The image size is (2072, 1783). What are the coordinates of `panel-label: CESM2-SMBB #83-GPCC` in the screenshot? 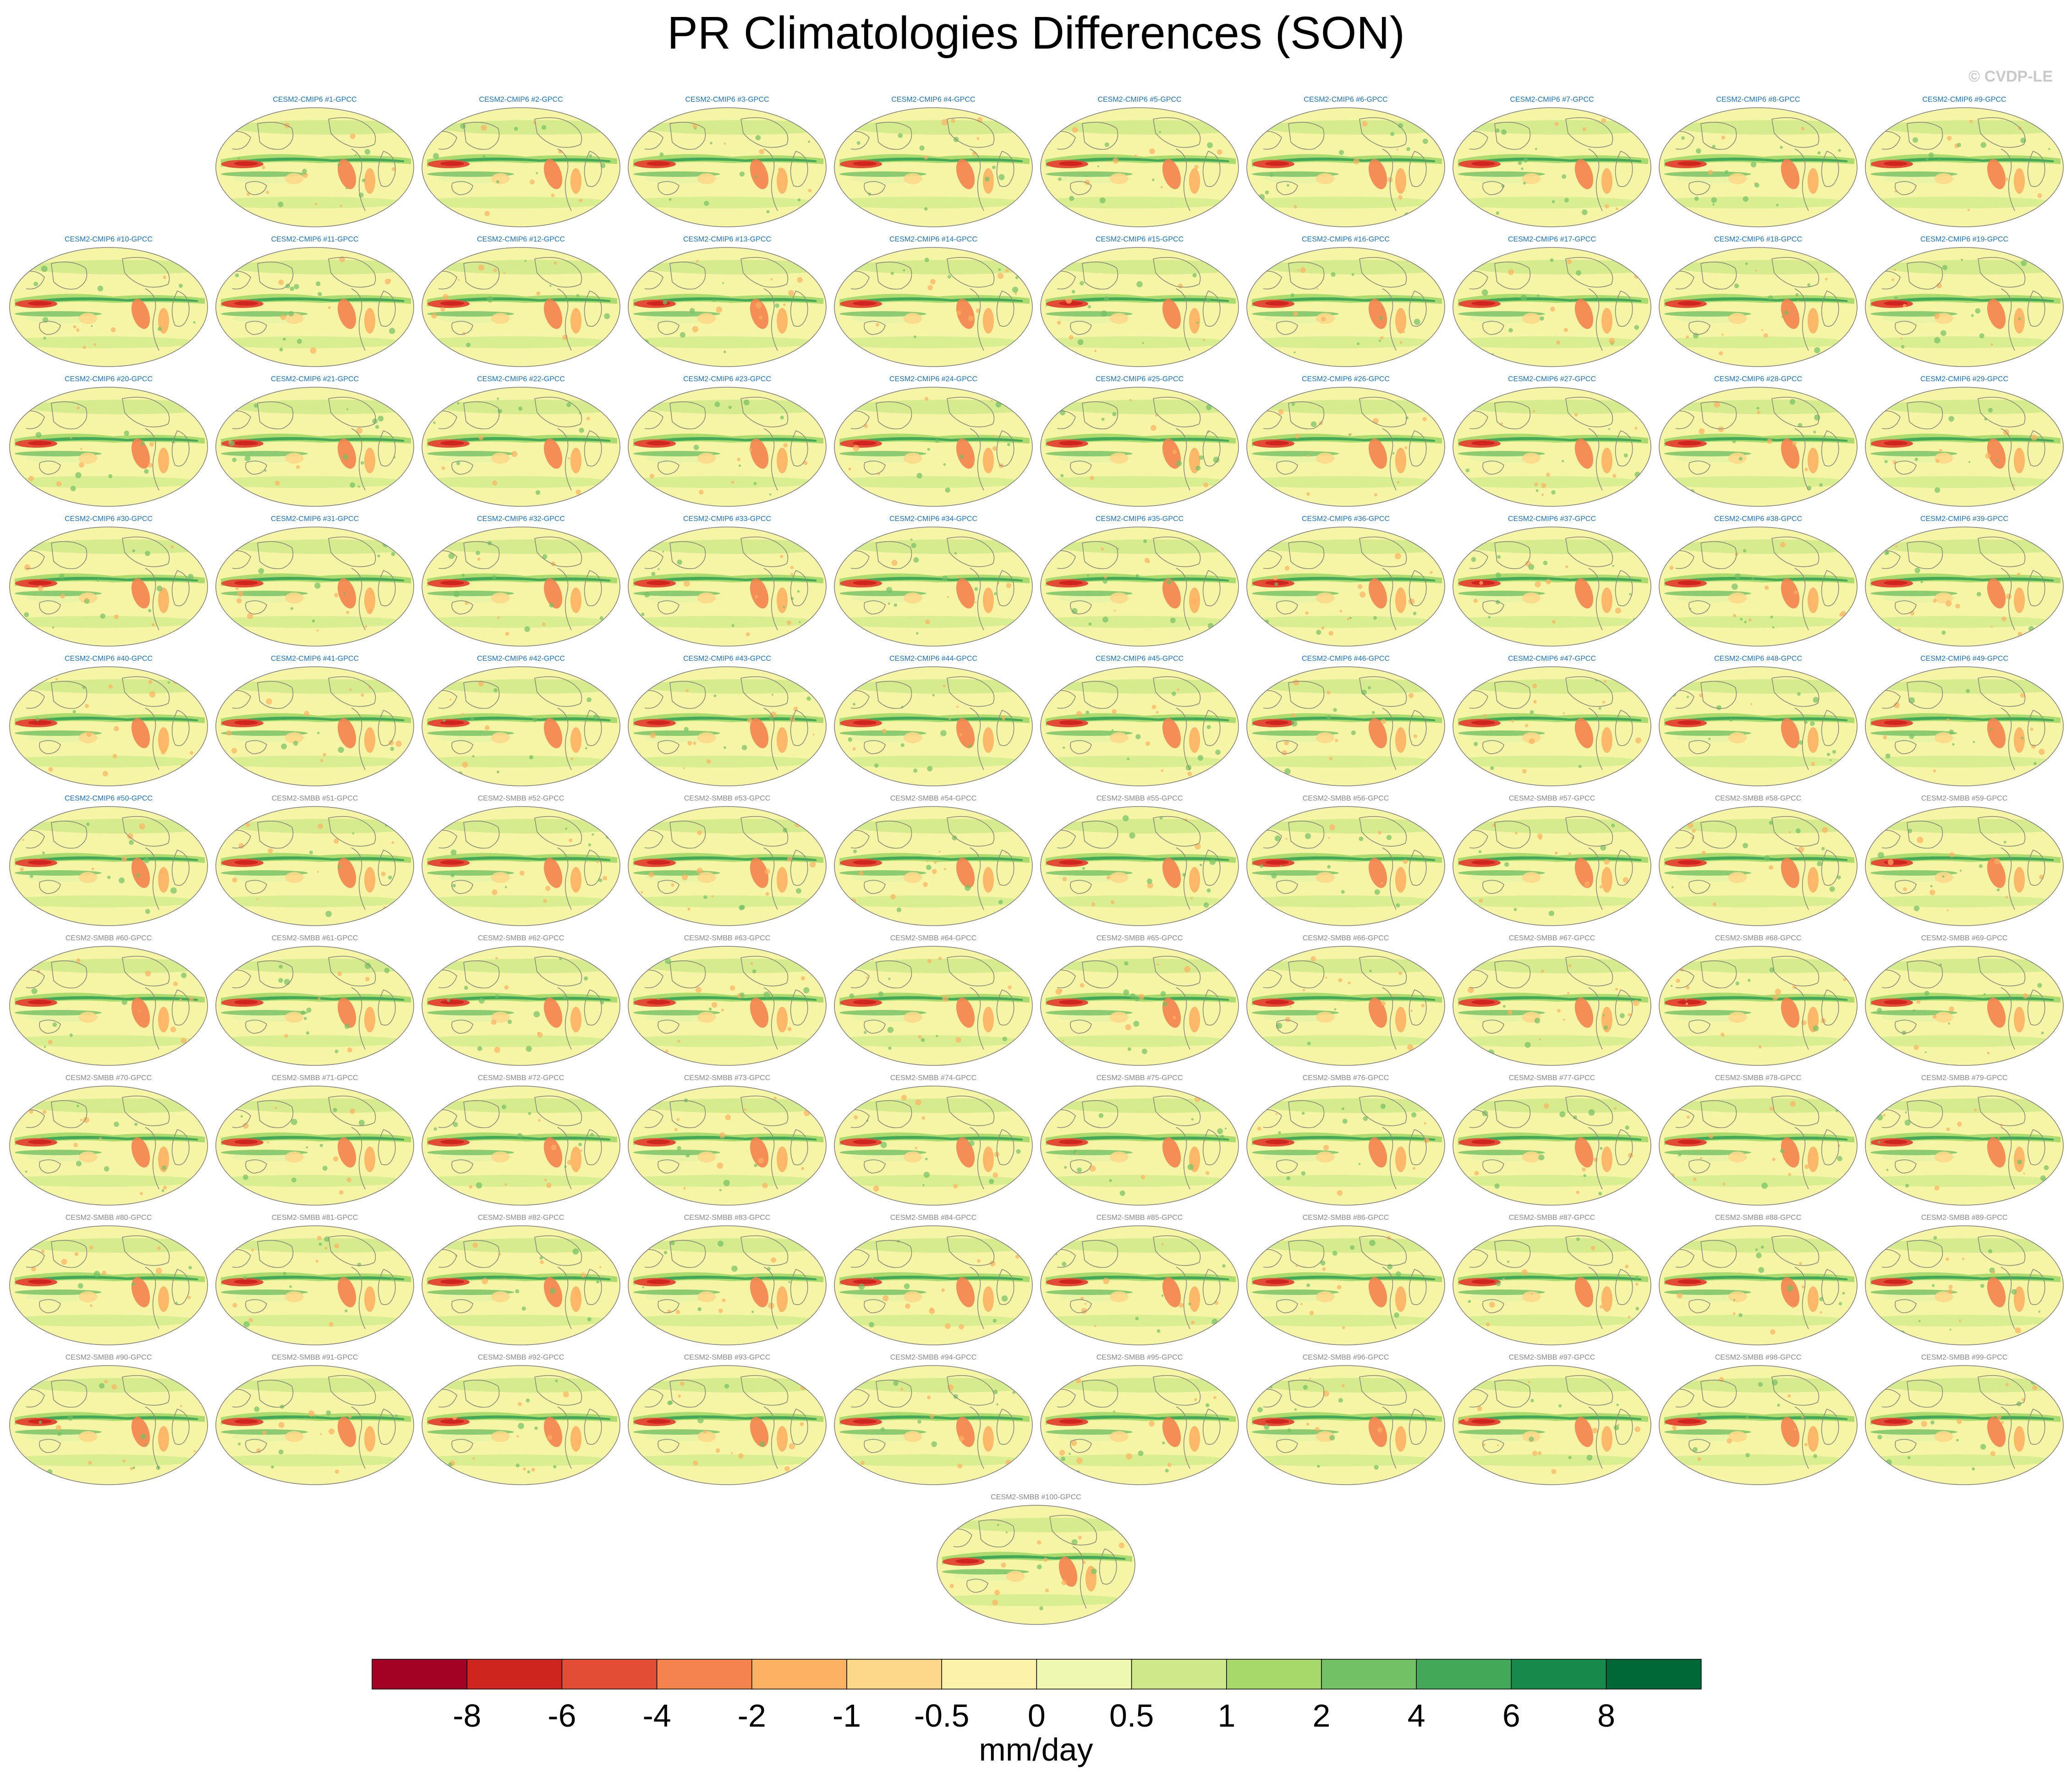 It's located at (727, 1218).